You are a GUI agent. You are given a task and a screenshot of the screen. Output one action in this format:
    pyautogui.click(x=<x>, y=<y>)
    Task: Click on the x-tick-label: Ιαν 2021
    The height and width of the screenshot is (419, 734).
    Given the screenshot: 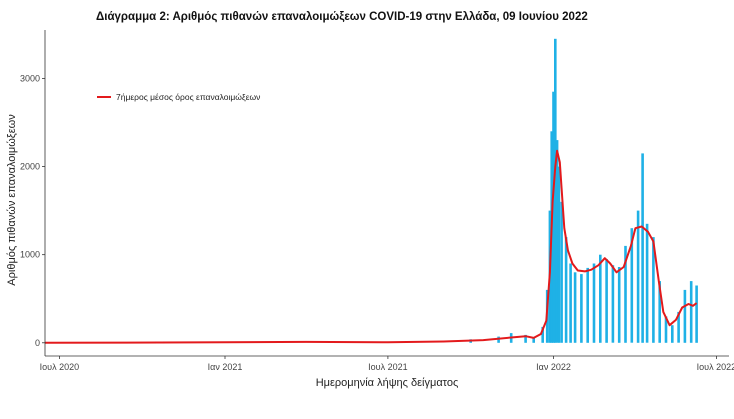 What is the action you would take?
    pyautogui.click(x=225, y=367)
    